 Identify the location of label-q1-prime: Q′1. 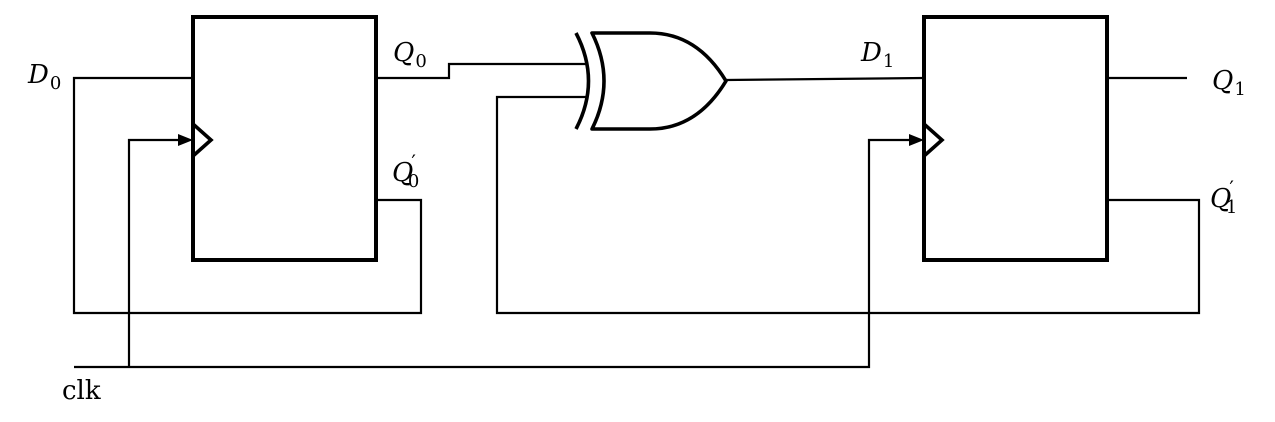
(1224, 197).